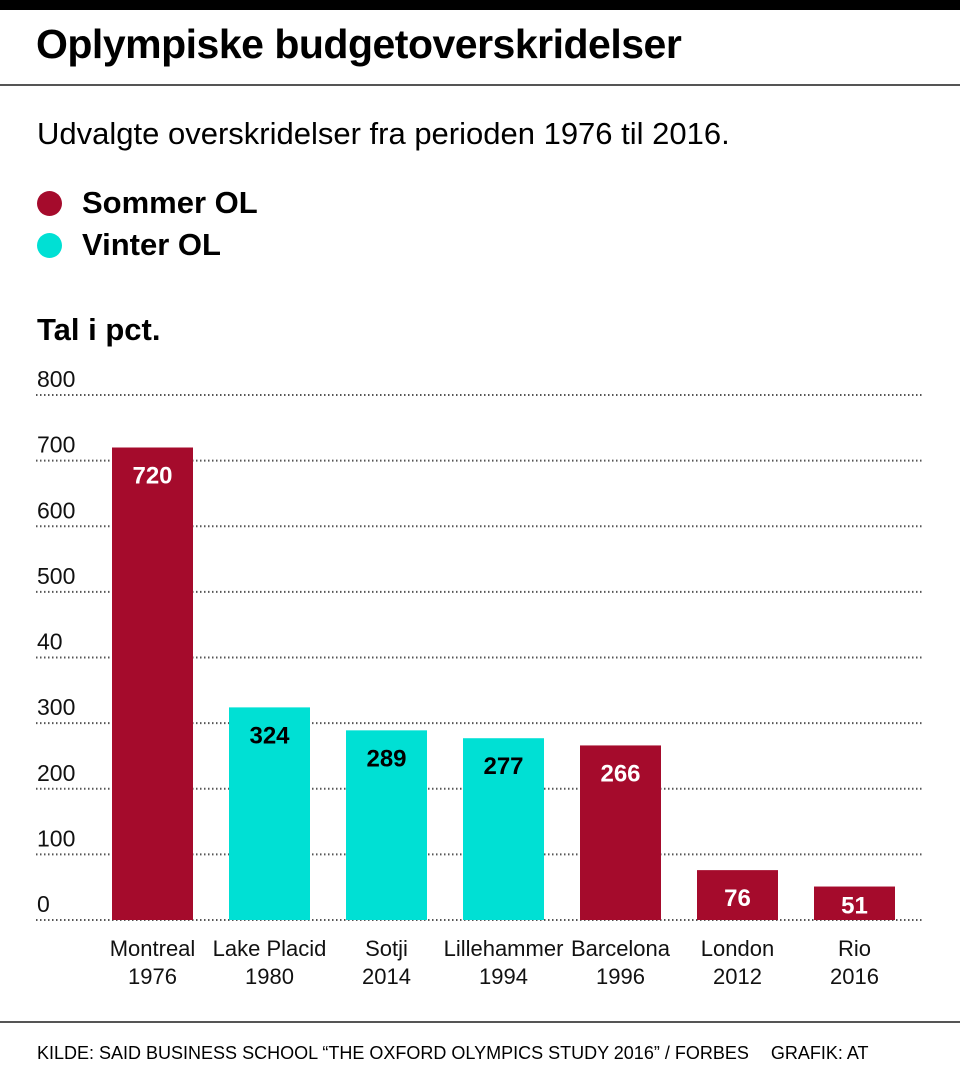 The width and height of the screenshot is (960, 1078). I want to click on x-label-year: 1994, so click(503, 976).